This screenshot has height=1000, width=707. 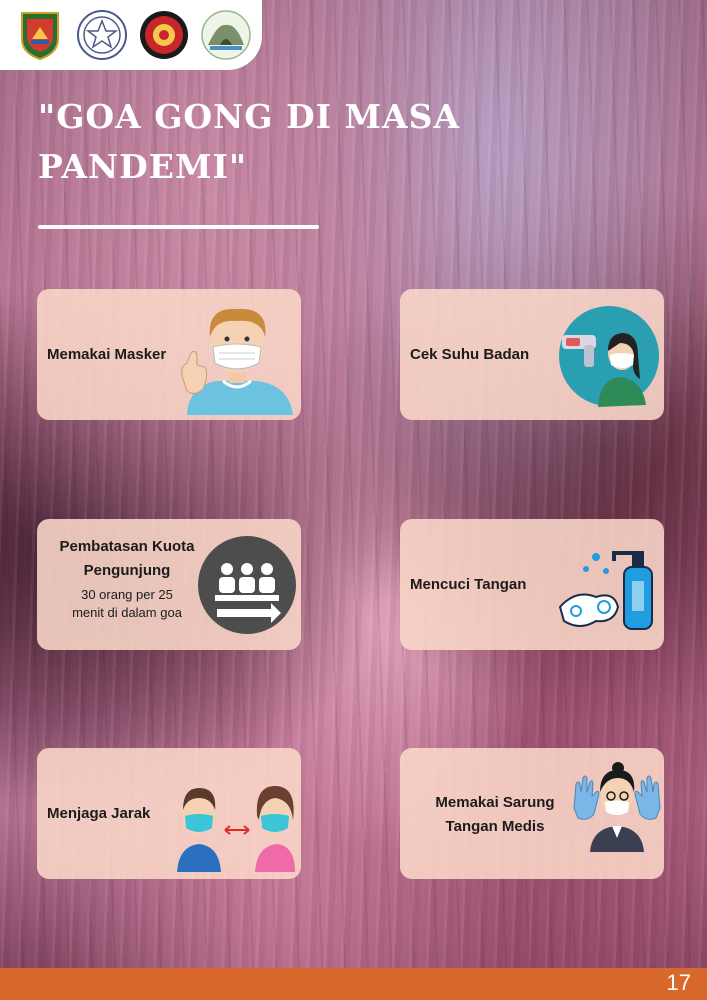 What do you see at coordinates (102, 35) in the screenshot?
I see `university-seal-icon` at bounding box center [102, 35].